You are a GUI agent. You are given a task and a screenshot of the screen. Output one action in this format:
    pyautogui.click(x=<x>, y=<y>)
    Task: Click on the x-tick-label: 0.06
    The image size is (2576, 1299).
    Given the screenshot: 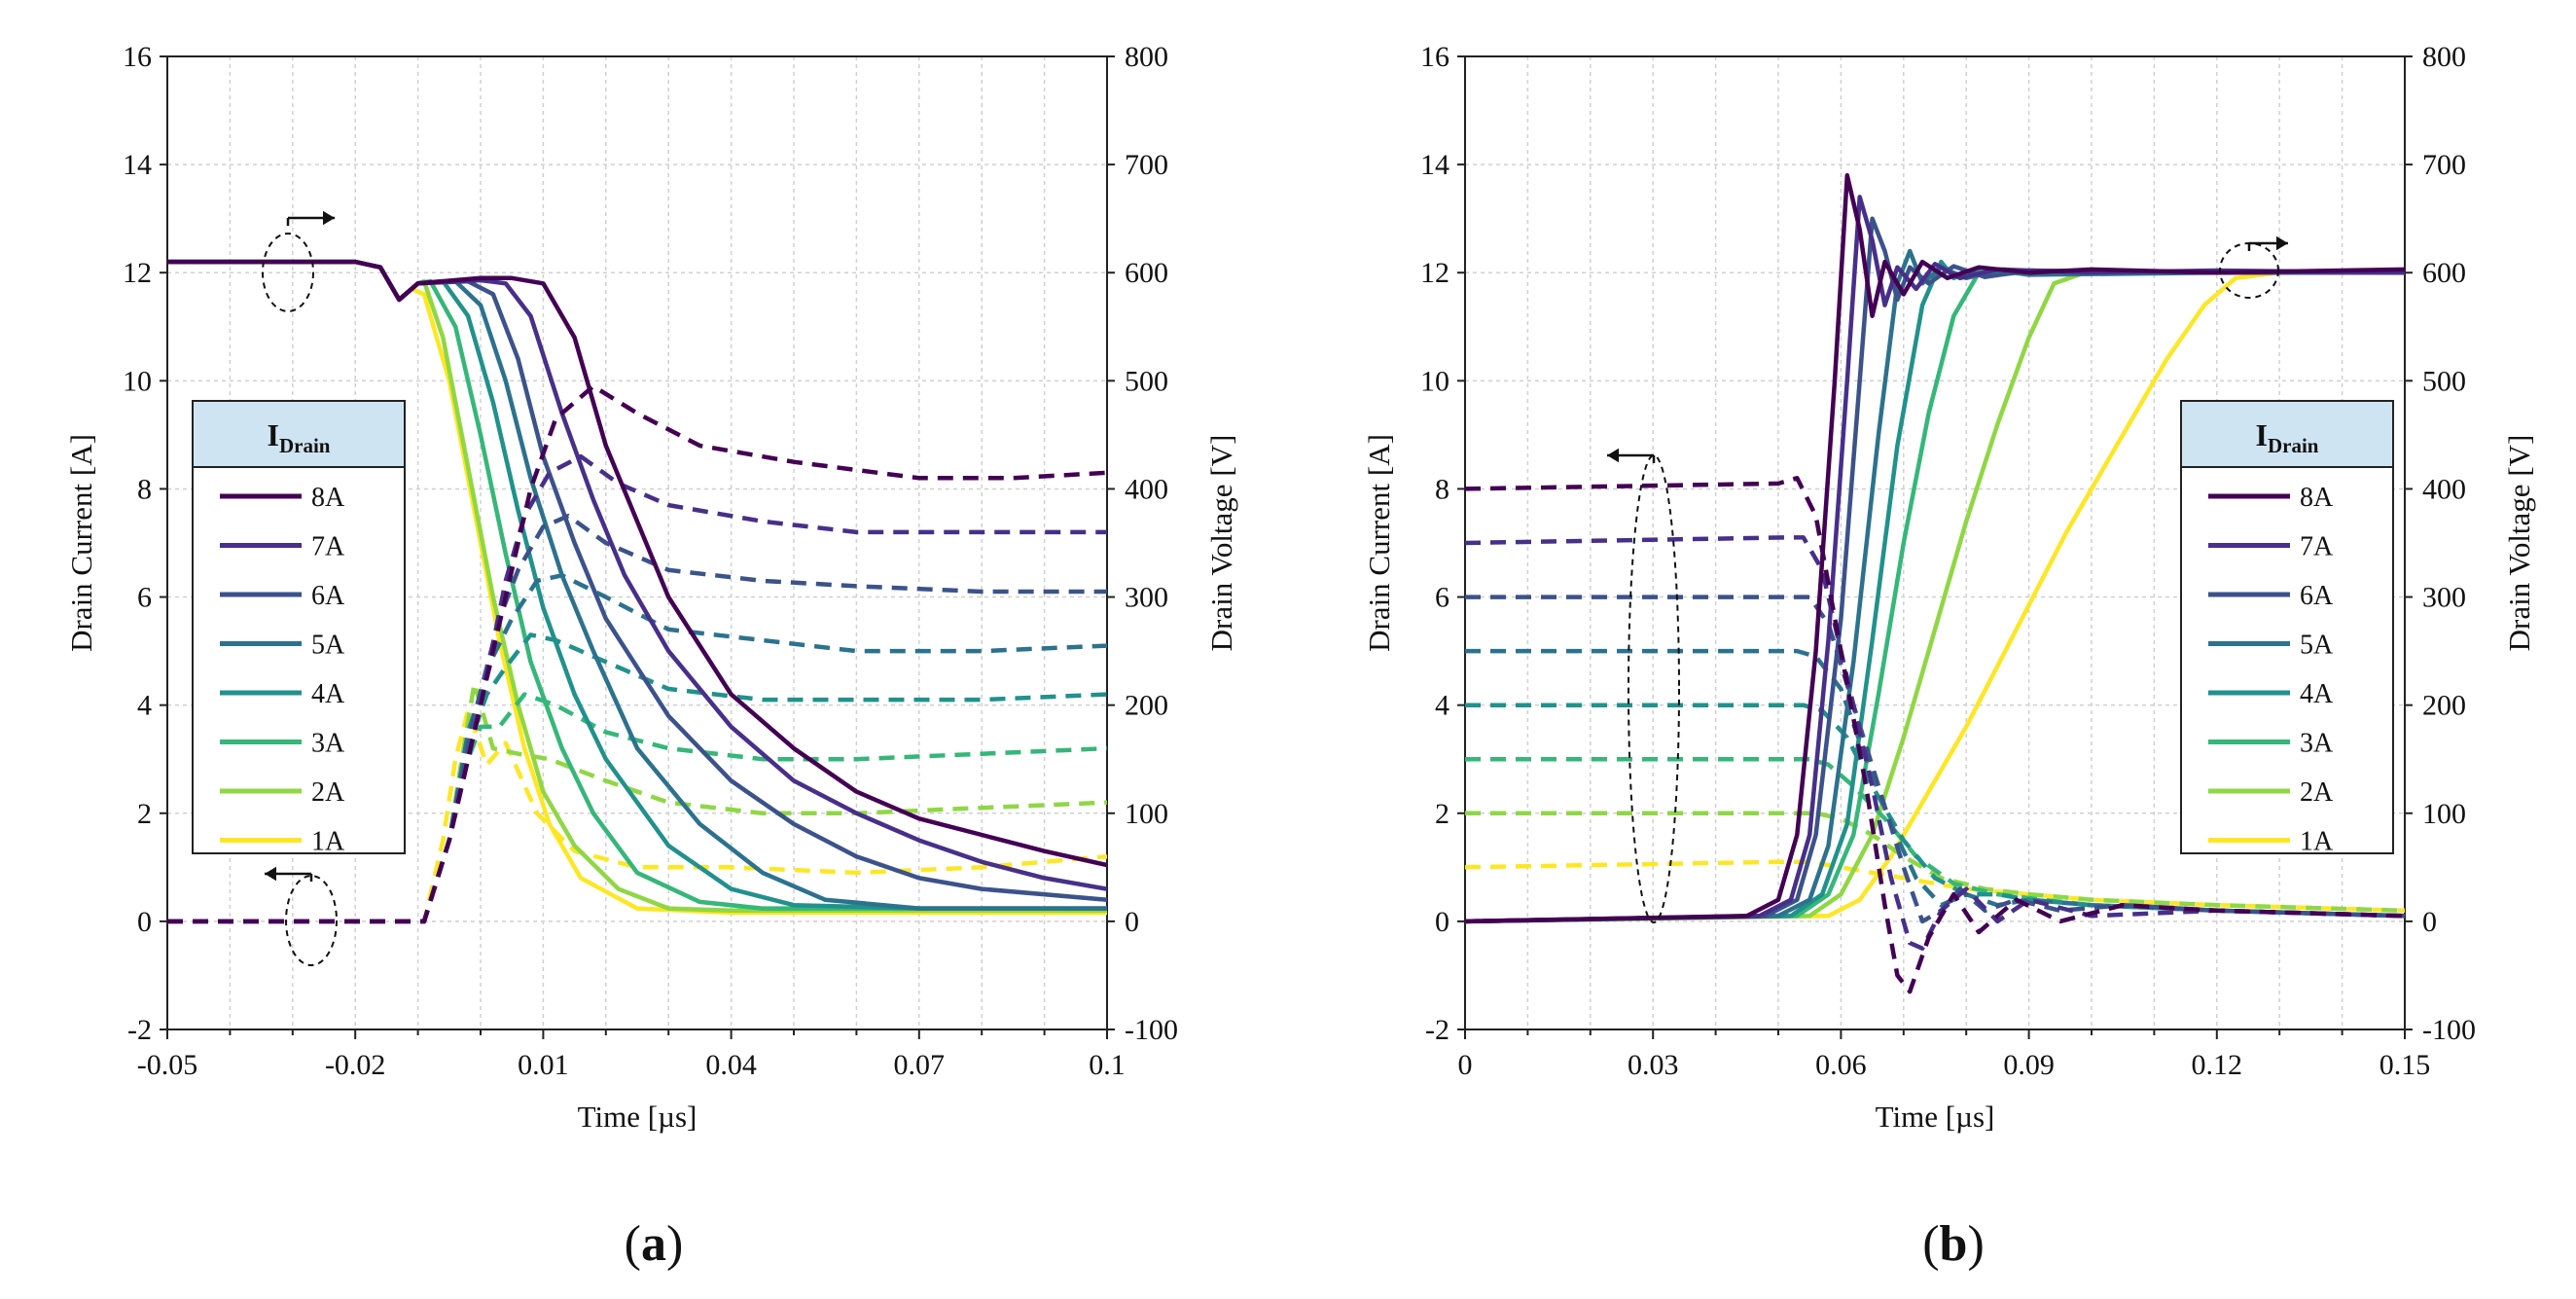 What is the action you would take?
    pyautogui.click(x=1841, y=1065)
    